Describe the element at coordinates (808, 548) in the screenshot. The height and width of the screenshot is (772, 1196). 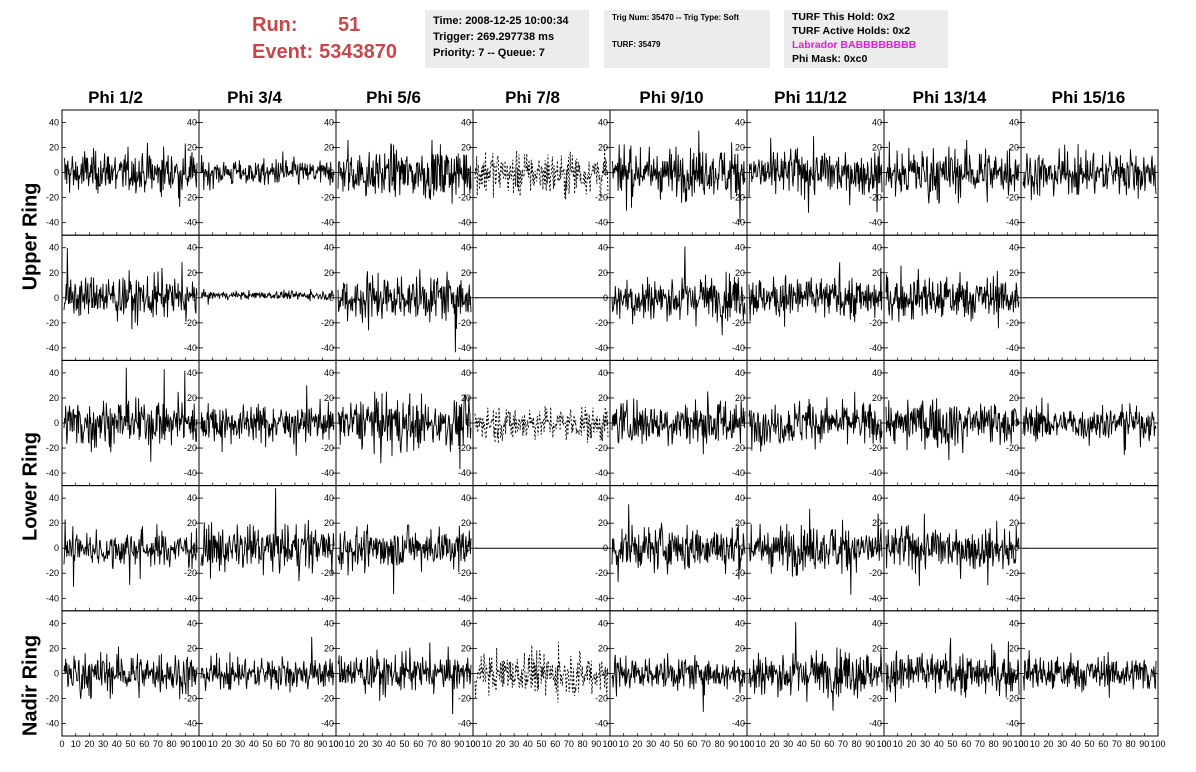
I see `waveform-panel-r4-c6: 40 20 0 -20 -40` at that location.